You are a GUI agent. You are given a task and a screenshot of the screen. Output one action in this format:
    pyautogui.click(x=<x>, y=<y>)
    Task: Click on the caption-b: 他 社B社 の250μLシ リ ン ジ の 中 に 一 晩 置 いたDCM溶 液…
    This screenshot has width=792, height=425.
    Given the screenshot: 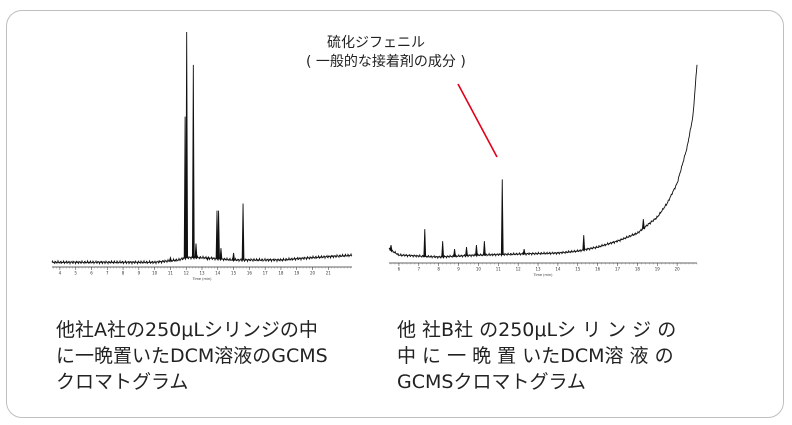 What is the action you would take?
    pyautogui.click(x=537, y=356)
    